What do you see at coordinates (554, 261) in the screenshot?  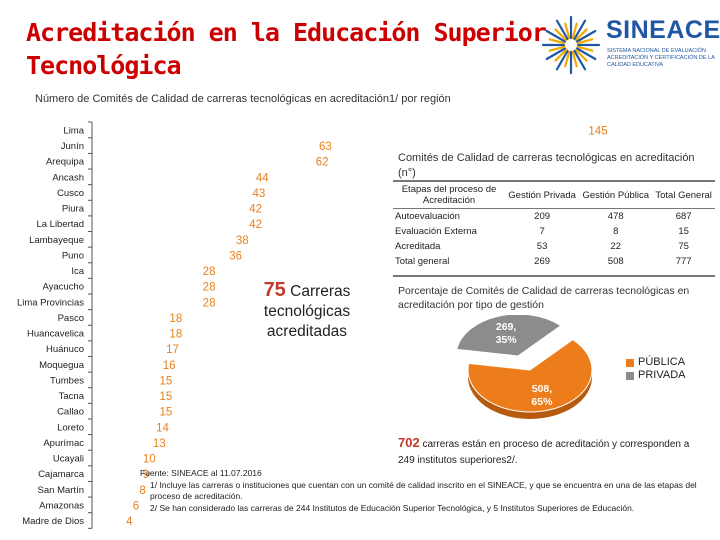 I see `table-row-total: Total general 269 508 777` at bounding box center [554, 261].